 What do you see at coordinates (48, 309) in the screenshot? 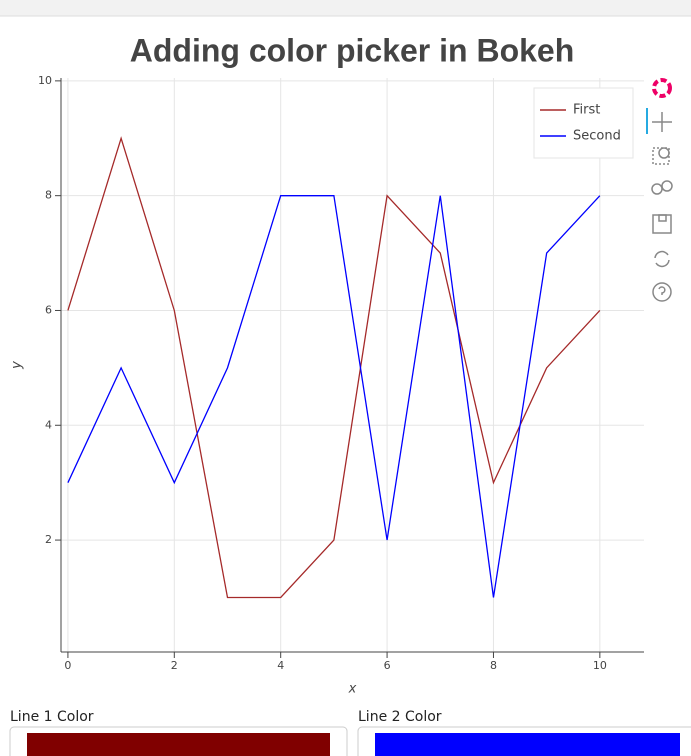
I see `y-tick-label: 6` at bounding box center [48, 309].